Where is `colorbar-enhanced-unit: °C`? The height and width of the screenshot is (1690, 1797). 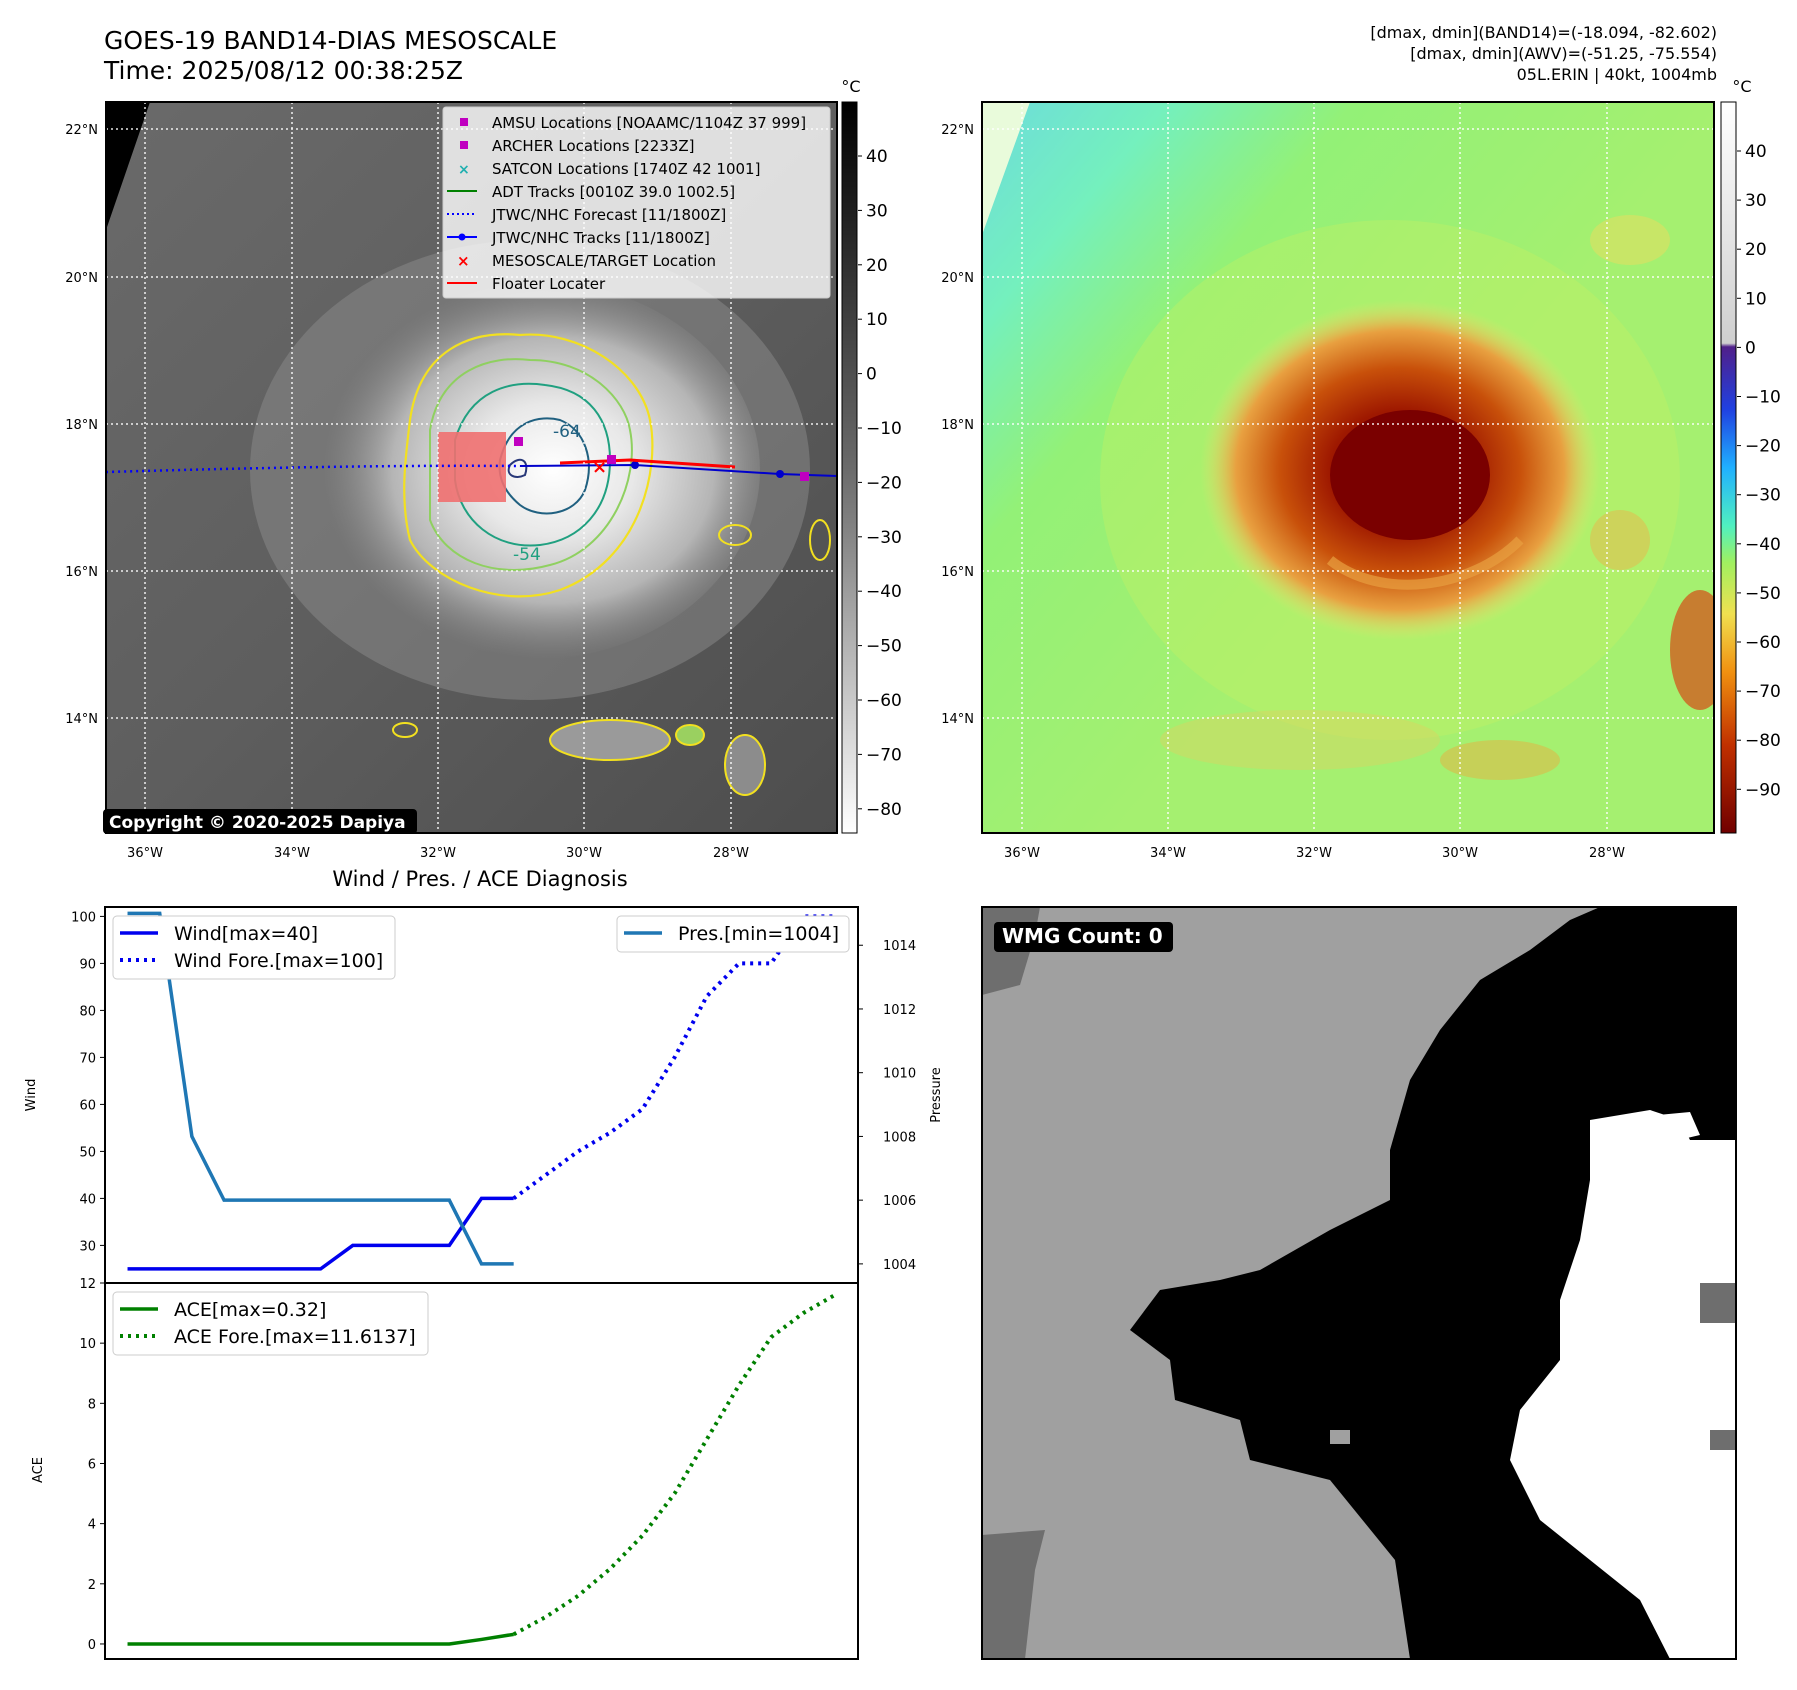
colorbar-enhanced-unit: °C is located at coordinates (1741, 86).